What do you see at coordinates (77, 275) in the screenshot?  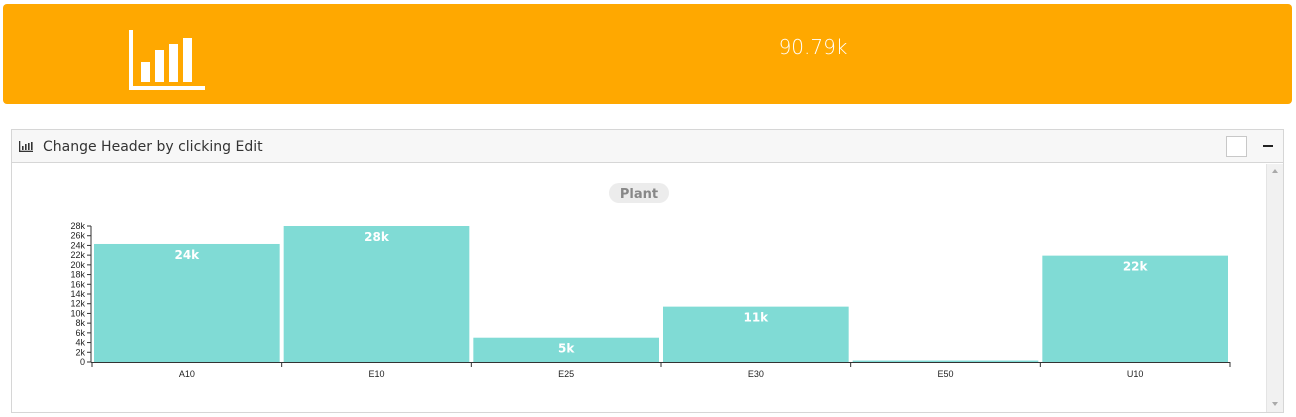 I see `y-tick-label: 18k` at bounding box center [77, 275].